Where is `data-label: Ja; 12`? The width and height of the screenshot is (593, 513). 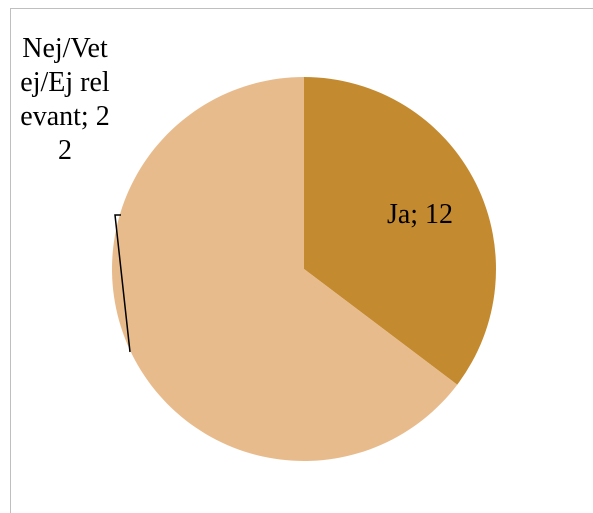 data-label: Ja; 12 is located at coordinates (420, 214).